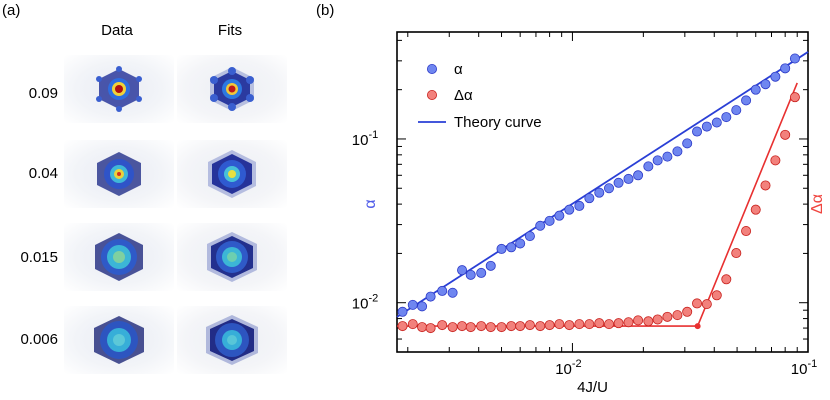  I want to click on y-axis-label-left: α, so click(370, 203).